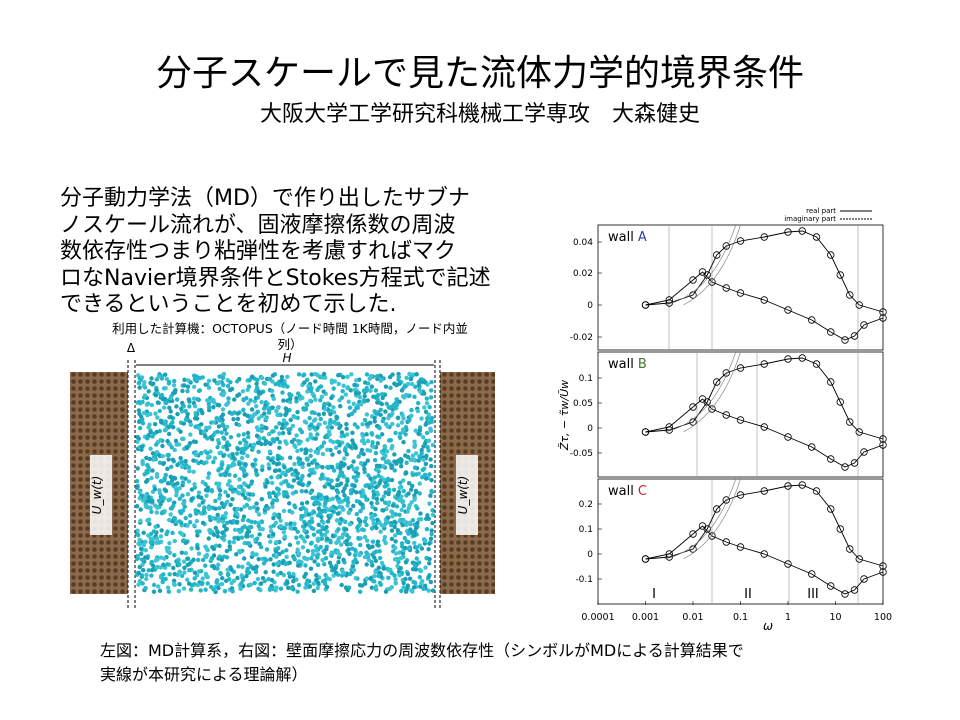 This screenshot has height=720, width=960. What do you see at coordinates (583, 274) in the screenshot?
I see `y-tick-label: 0.02` at bounding box center [583, 274].